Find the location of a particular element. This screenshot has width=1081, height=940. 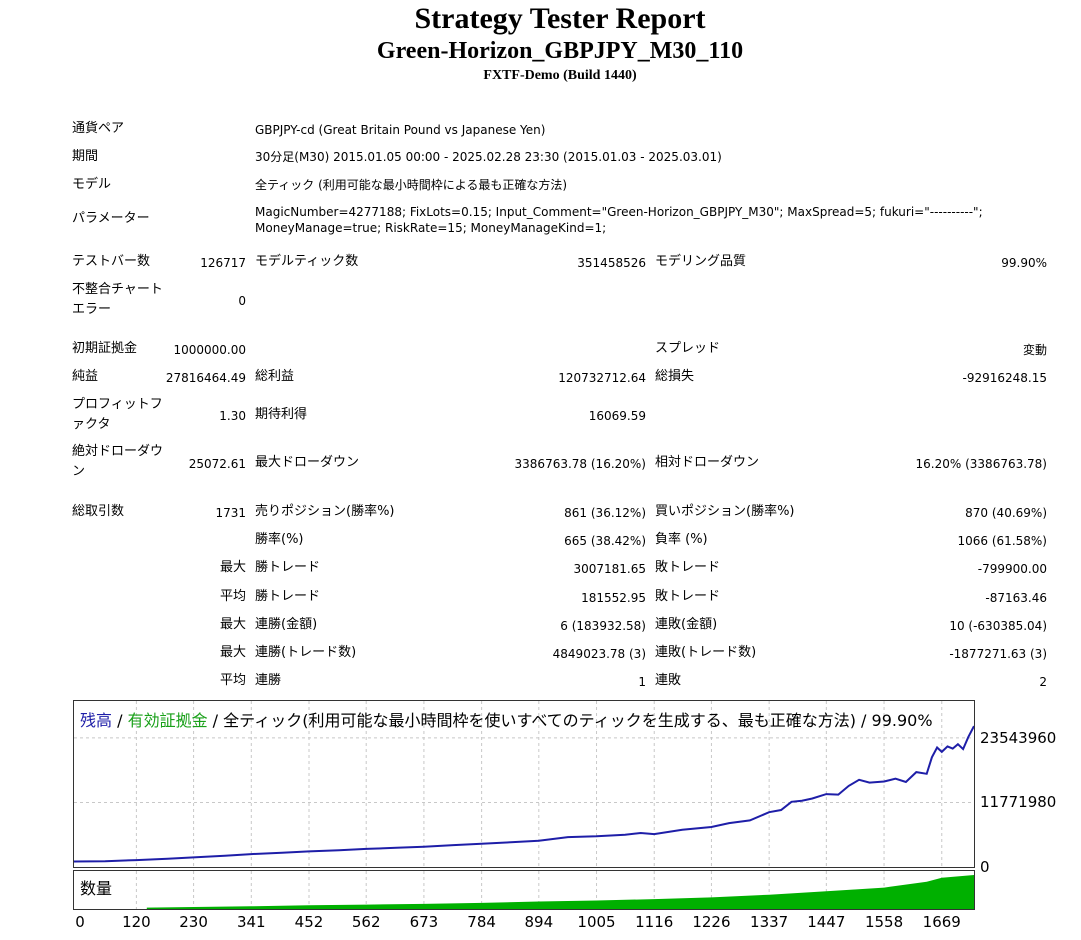

x-tick-label: 1447 is located at coordinates (826, 922).